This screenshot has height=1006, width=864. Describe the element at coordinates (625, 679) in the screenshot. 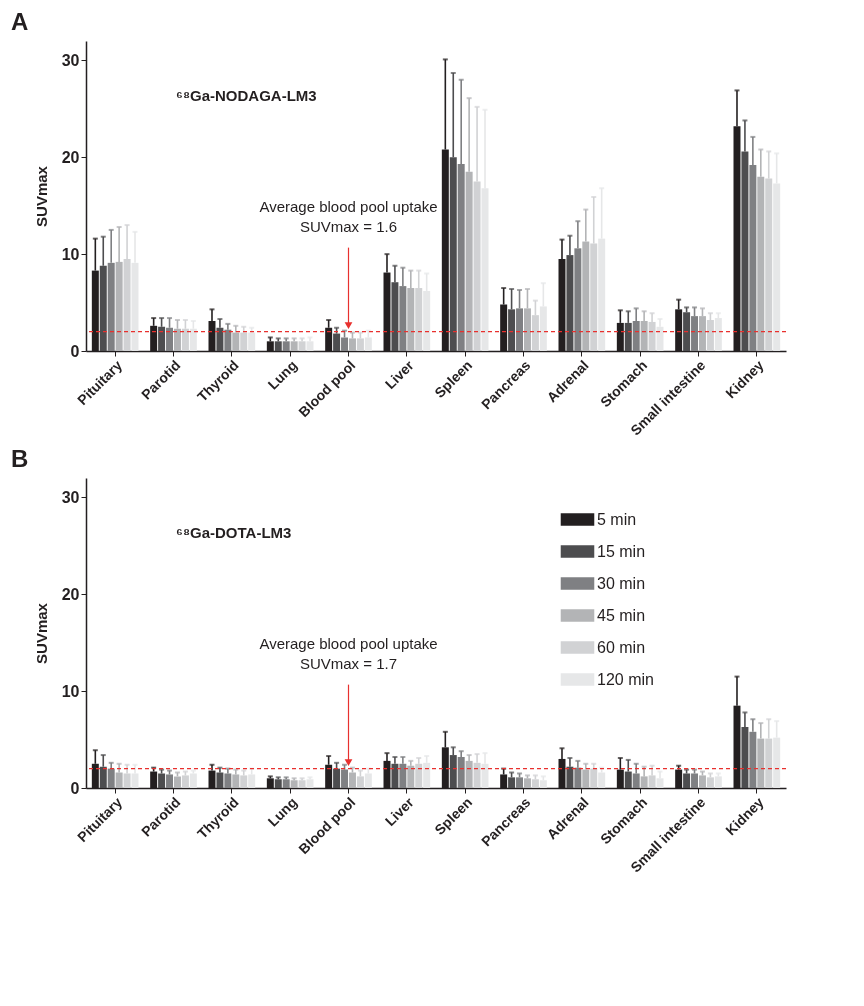

I see `legend-label: 120 min` at that location.